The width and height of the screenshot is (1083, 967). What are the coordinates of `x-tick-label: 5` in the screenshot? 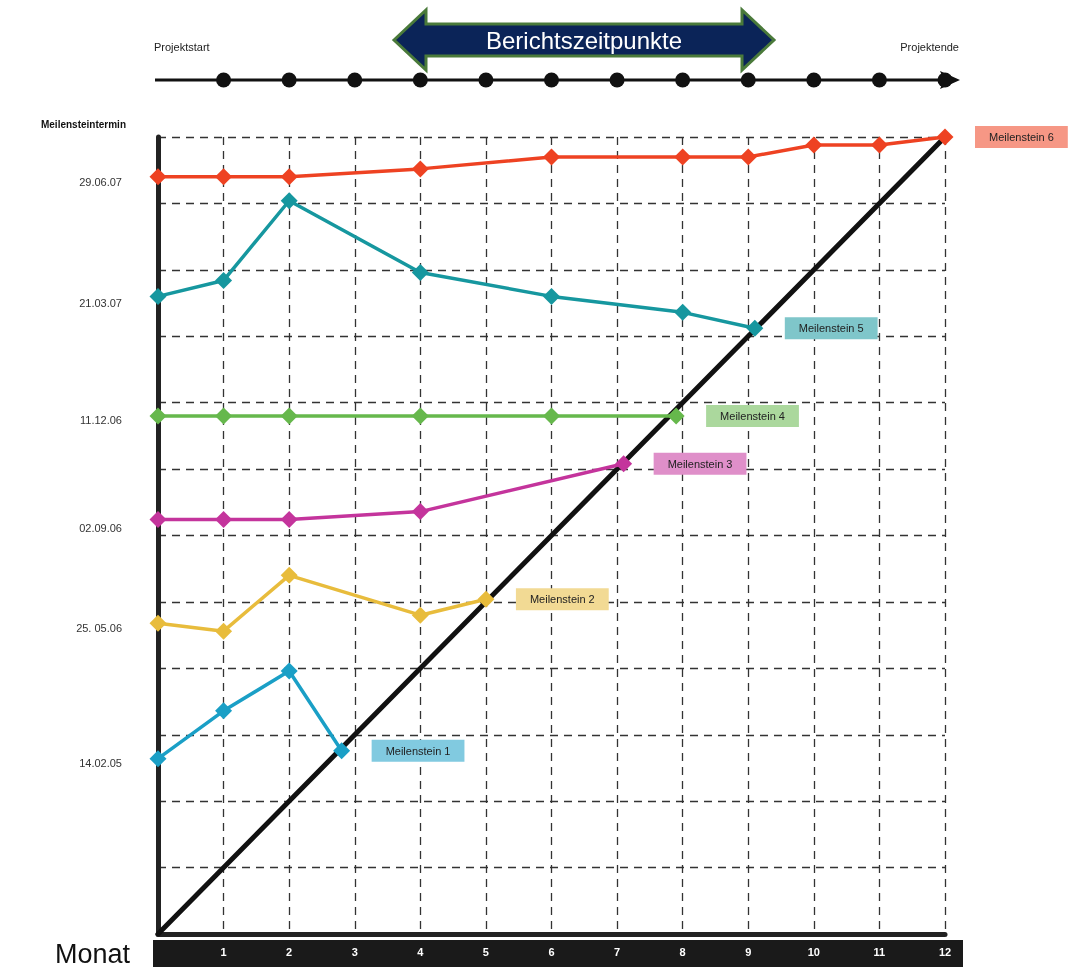 It's located at (485, 951).